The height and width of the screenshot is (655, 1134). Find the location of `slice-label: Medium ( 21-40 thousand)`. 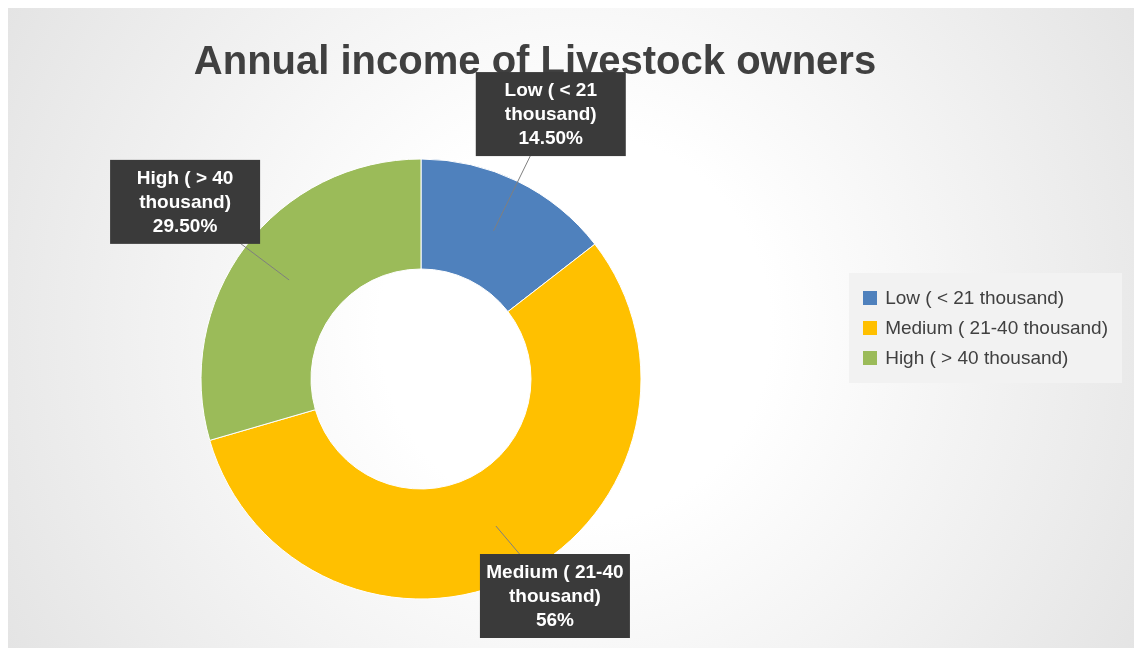

slice-label: Medium ( 21-40 thousand) is located at coordinates (555, 583).